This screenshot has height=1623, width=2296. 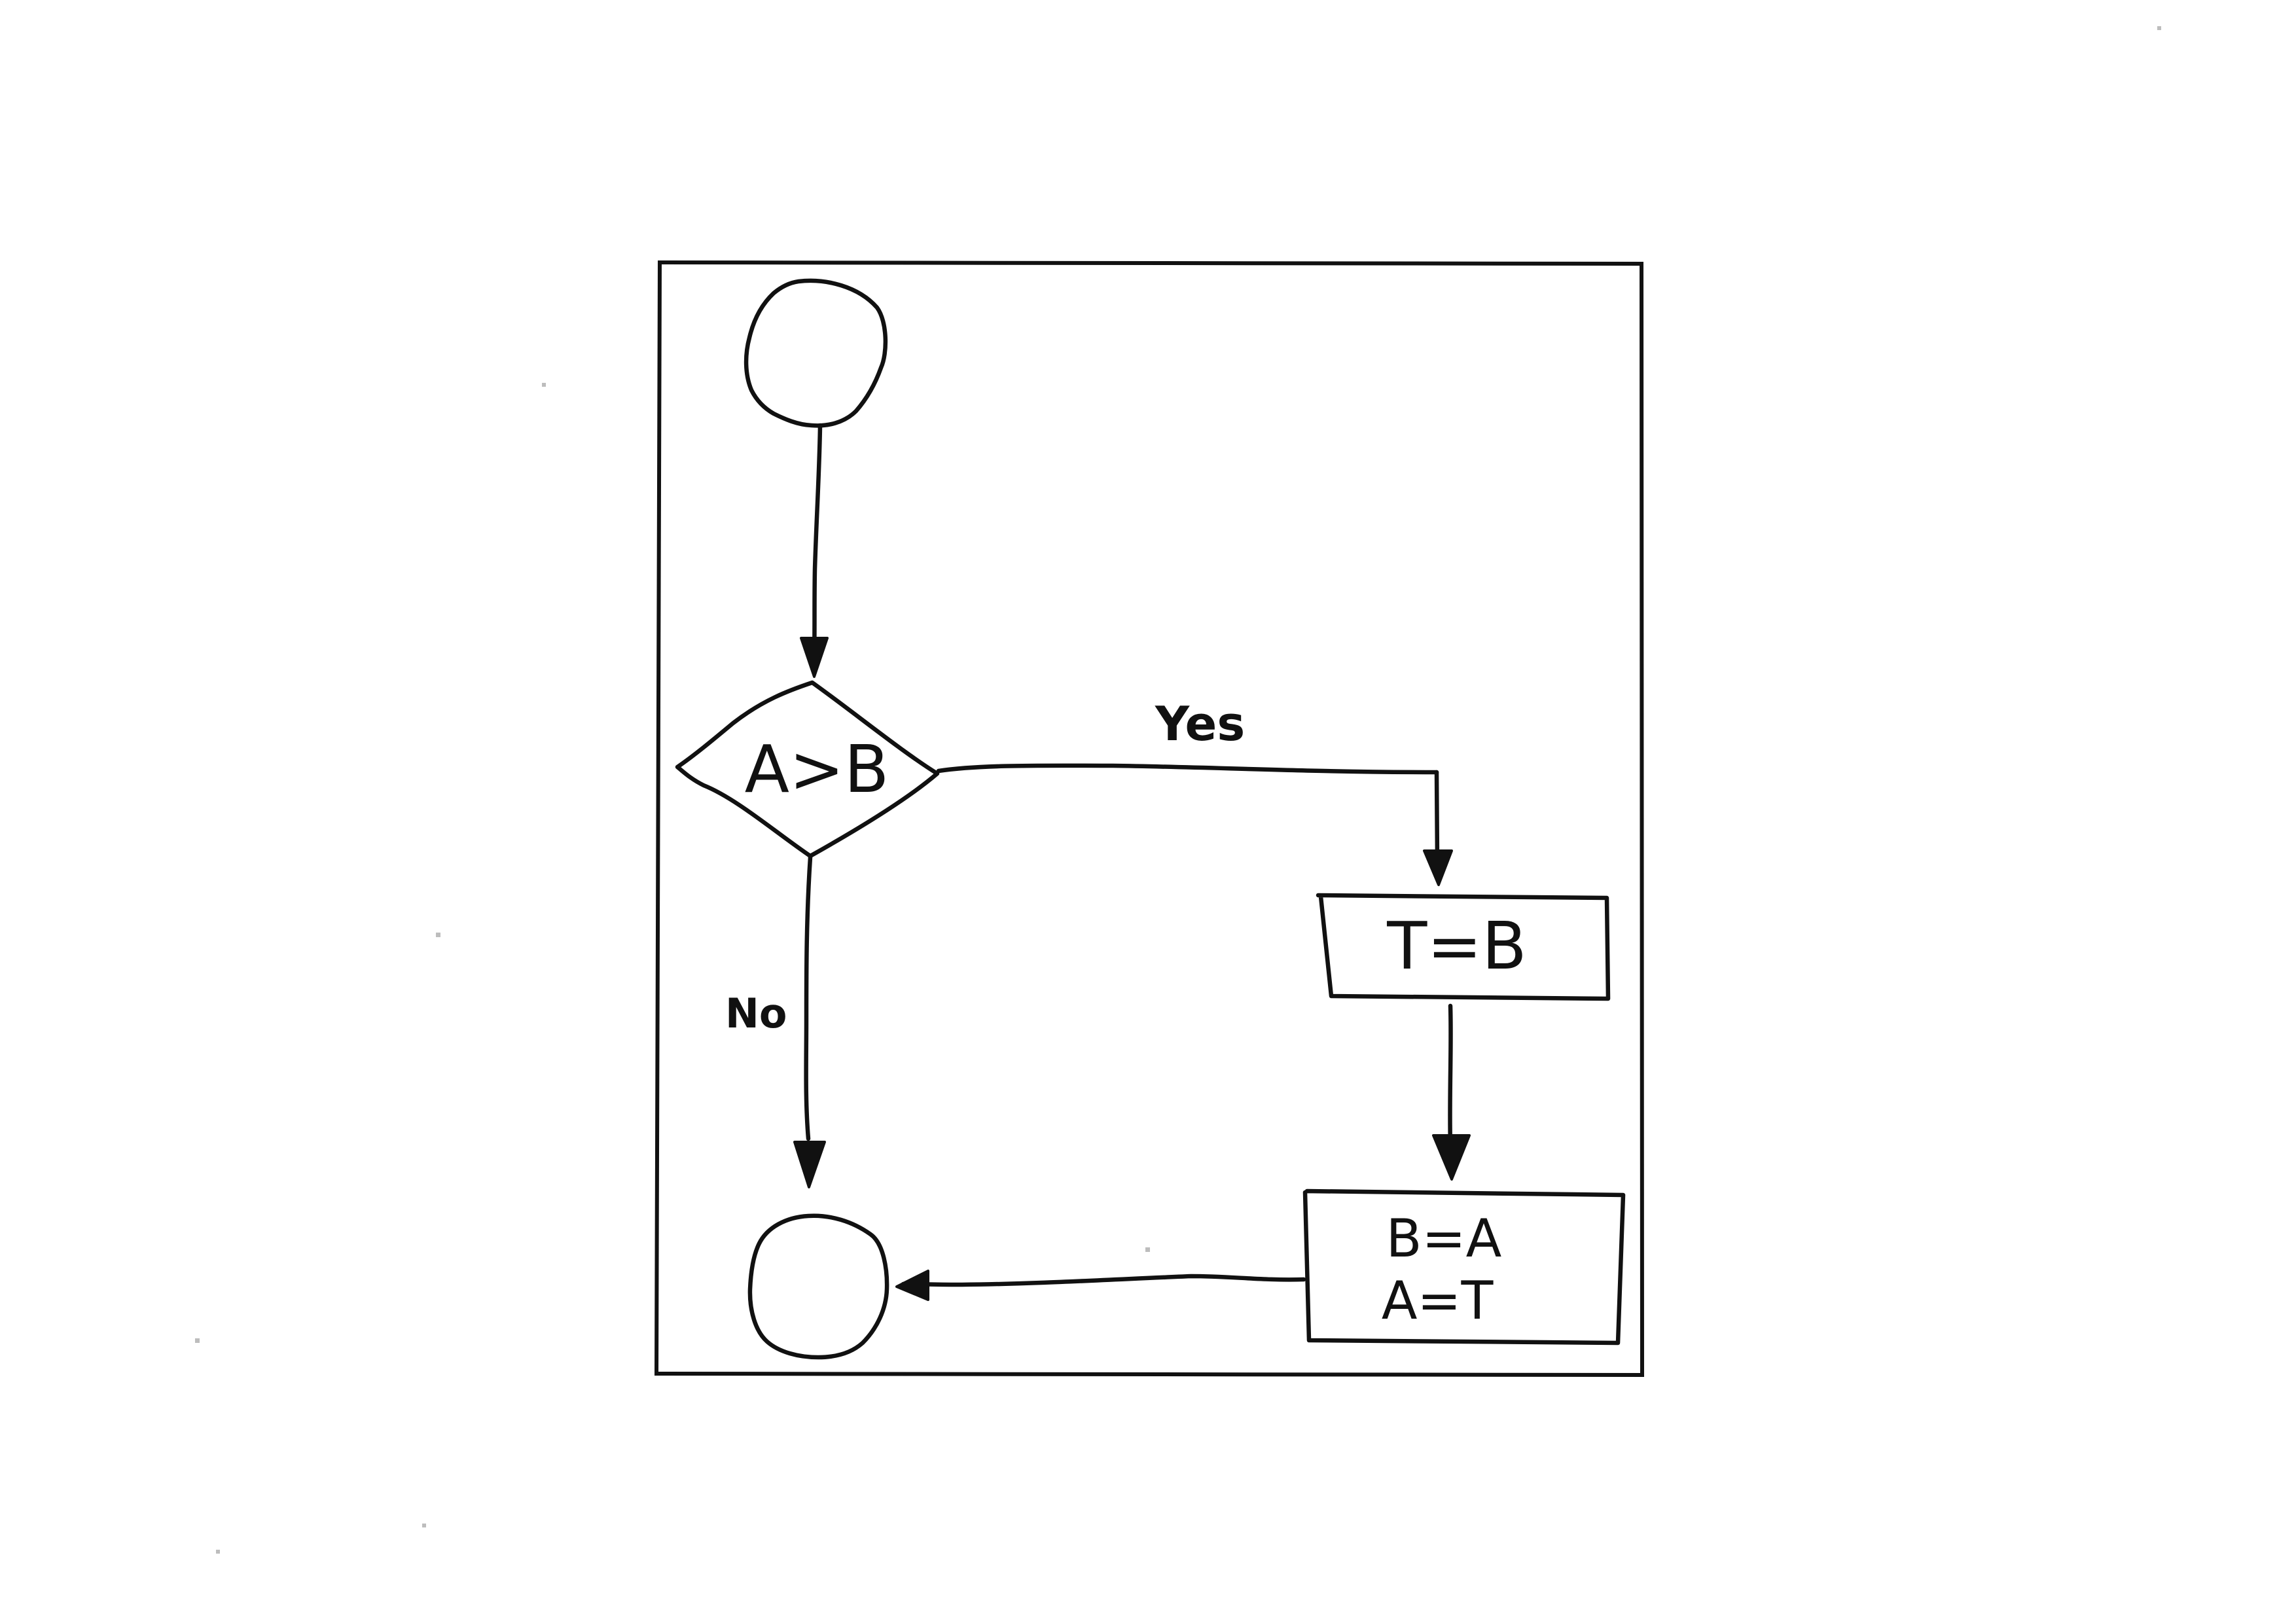 What do you see at coordinates (1200, 723) in the screenshot?
I see `edge-yes-label: Yes` at bounding box center [1200, 723].